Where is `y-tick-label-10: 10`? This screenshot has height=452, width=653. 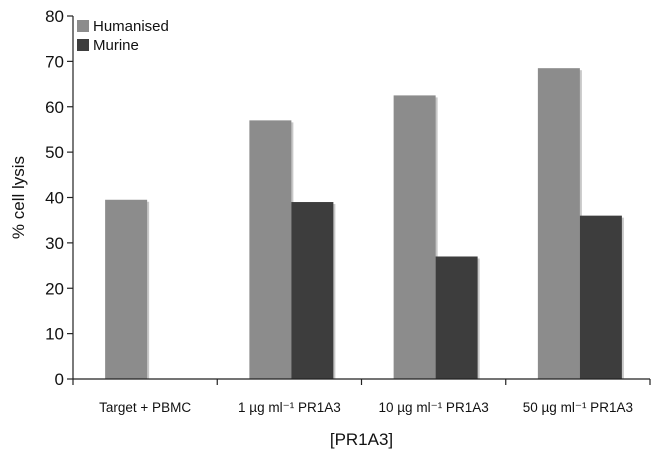
y-tick-label-10: 10 is located at coordinates (54, 334).